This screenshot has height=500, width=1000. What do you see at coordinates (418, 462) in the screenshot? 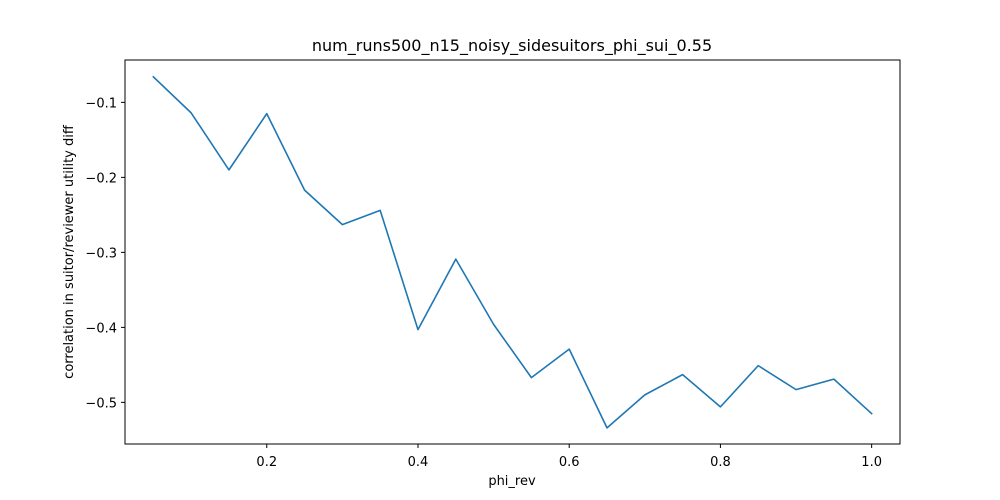
I see `x-tick-label: 0.4` at bounding box center [418, 462].